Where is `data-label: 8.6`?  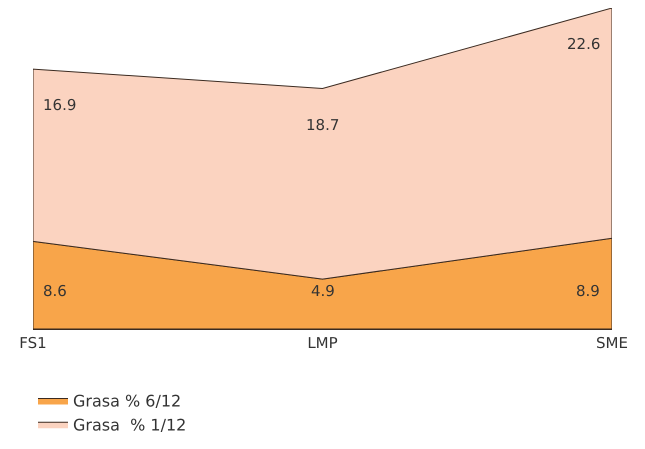
data-label: 8.6 is located at coordinates (55, 291).